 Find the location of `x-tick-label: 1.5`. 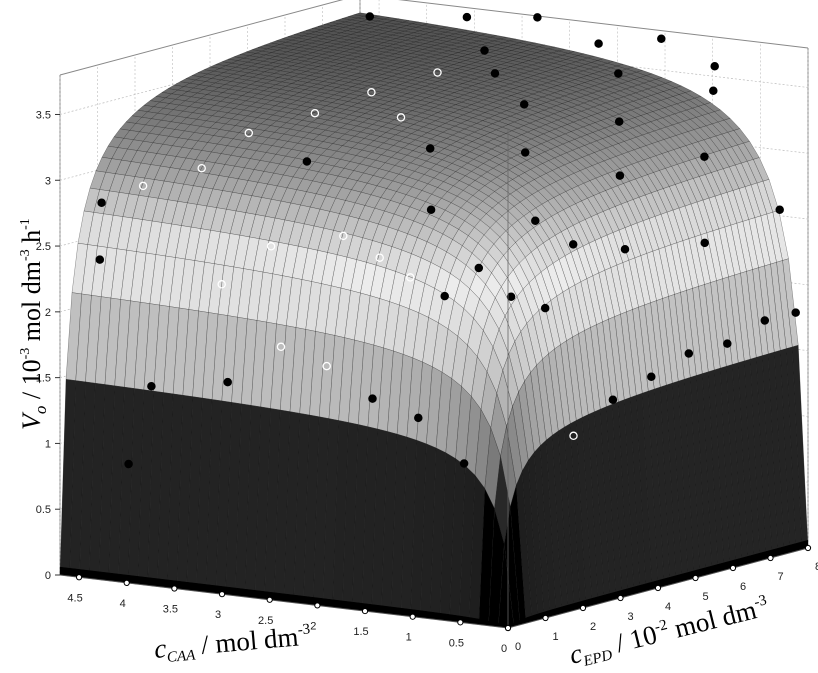

x-tick-label: 1.5 is located at coordinates (360, 632).